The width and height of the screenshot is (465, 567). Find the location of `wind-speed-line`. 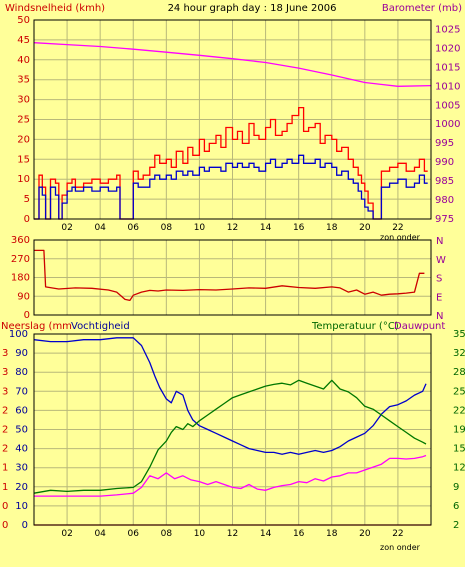

wind-speed-line is located at coordinates (231, 187).